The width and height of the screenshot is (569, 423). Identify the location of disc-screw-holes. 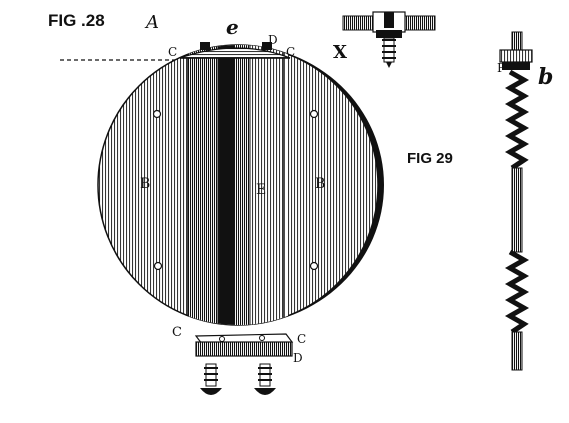
(235, 190).